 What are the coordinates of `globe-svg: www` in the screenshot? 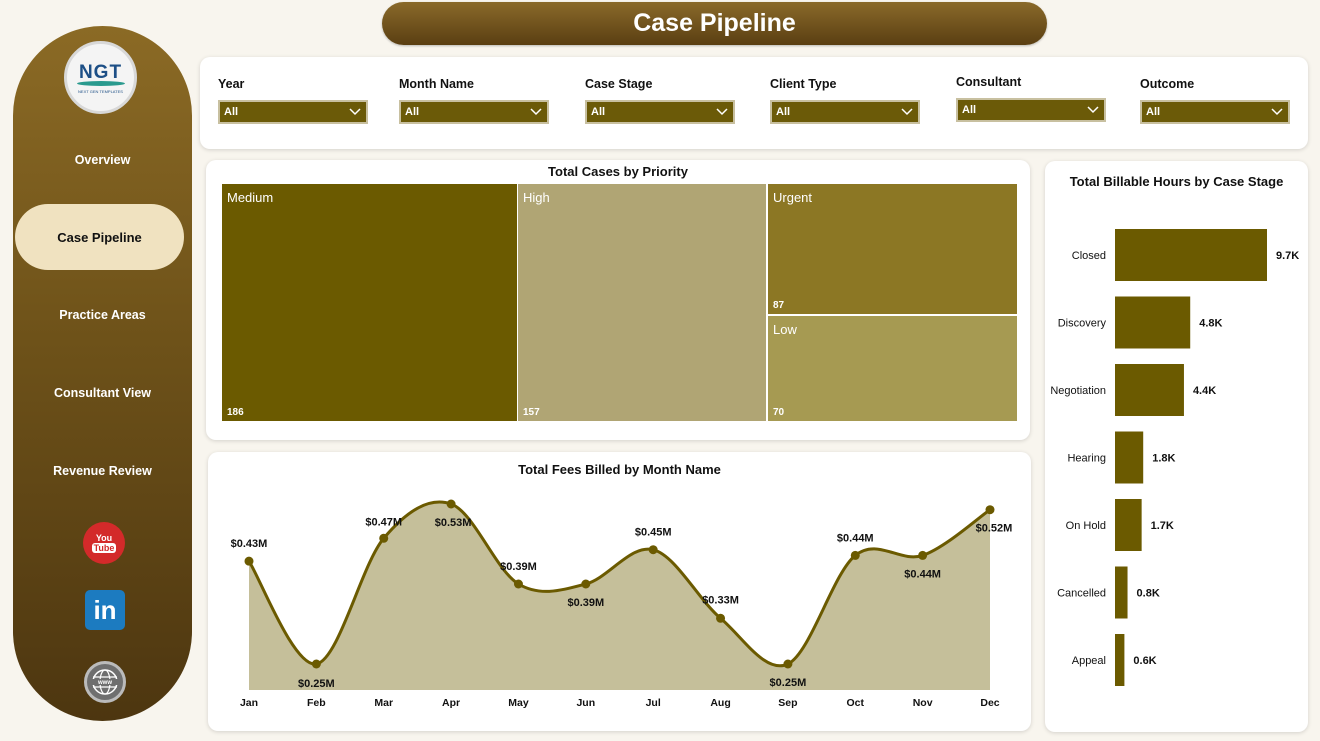 It's located at (105, 682).